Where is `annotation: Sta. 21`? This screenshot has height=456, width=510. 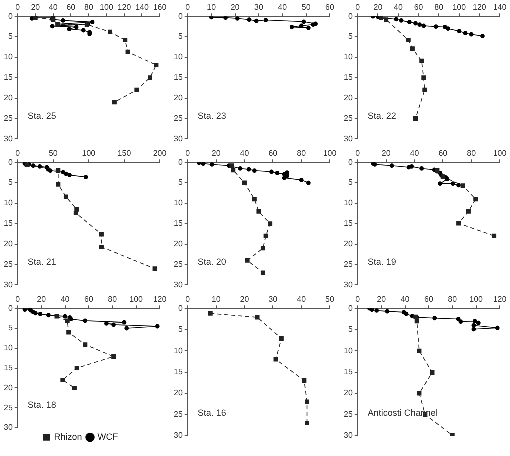 annotation: Sta. 21 is located at coordinates (42, 262).